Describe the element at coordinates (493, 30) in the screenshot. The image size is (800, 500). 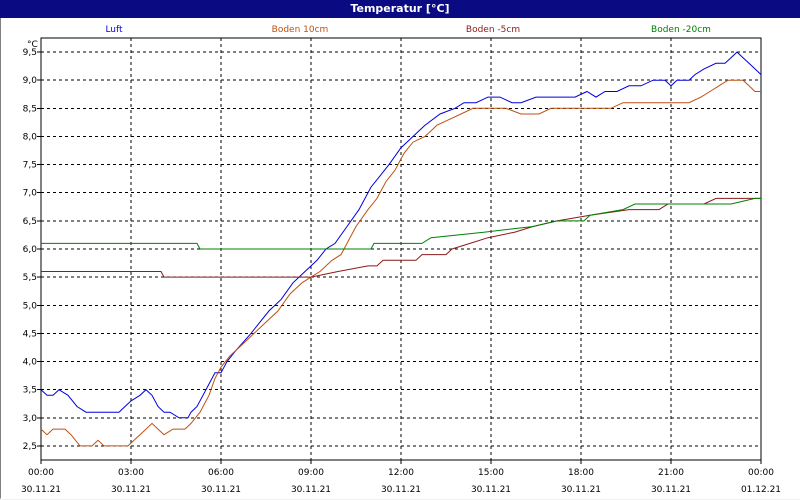
I see `legend-entry: Boden -5cm` at that location.